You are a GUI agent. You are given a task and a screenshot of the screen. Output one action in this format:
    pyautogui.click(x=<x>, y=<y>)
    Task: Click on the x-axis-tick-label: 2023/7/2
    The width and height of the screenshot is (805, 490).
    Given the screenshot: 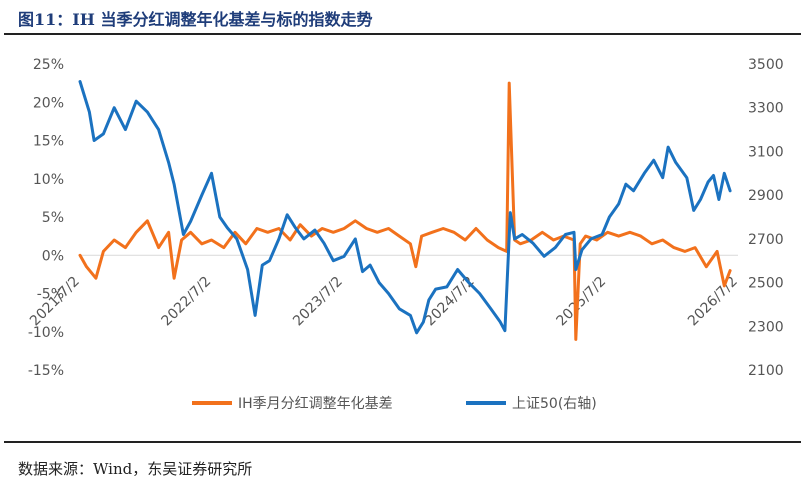 What is the action you would take?
    pyautogui.click(x=318, y=302)
    